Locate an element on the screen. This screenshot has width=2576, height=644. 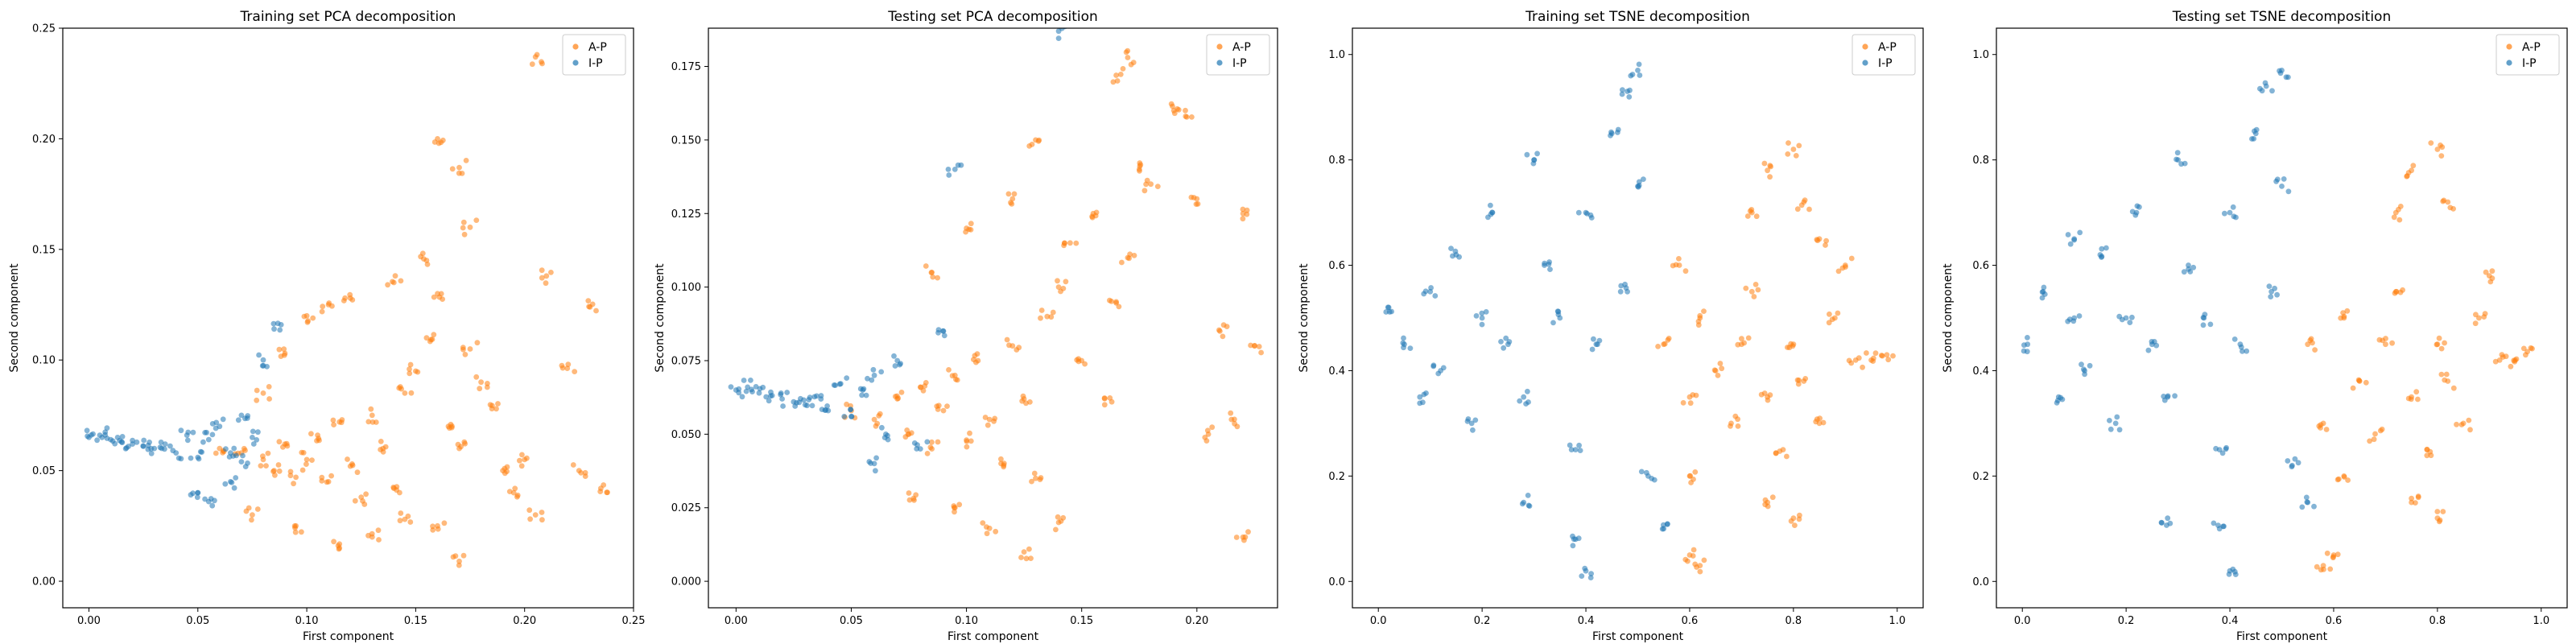
x-tick-label: 0.4 is located at coordinates (2230, 621).